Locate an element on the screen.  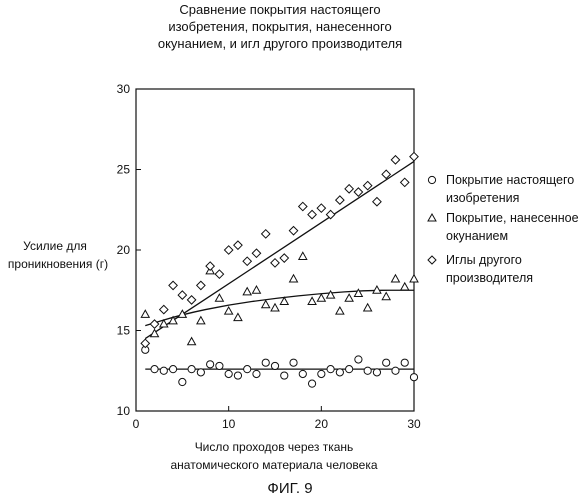
y-axis-label-line-1: Усилие для is located at coordinates (55, 246).